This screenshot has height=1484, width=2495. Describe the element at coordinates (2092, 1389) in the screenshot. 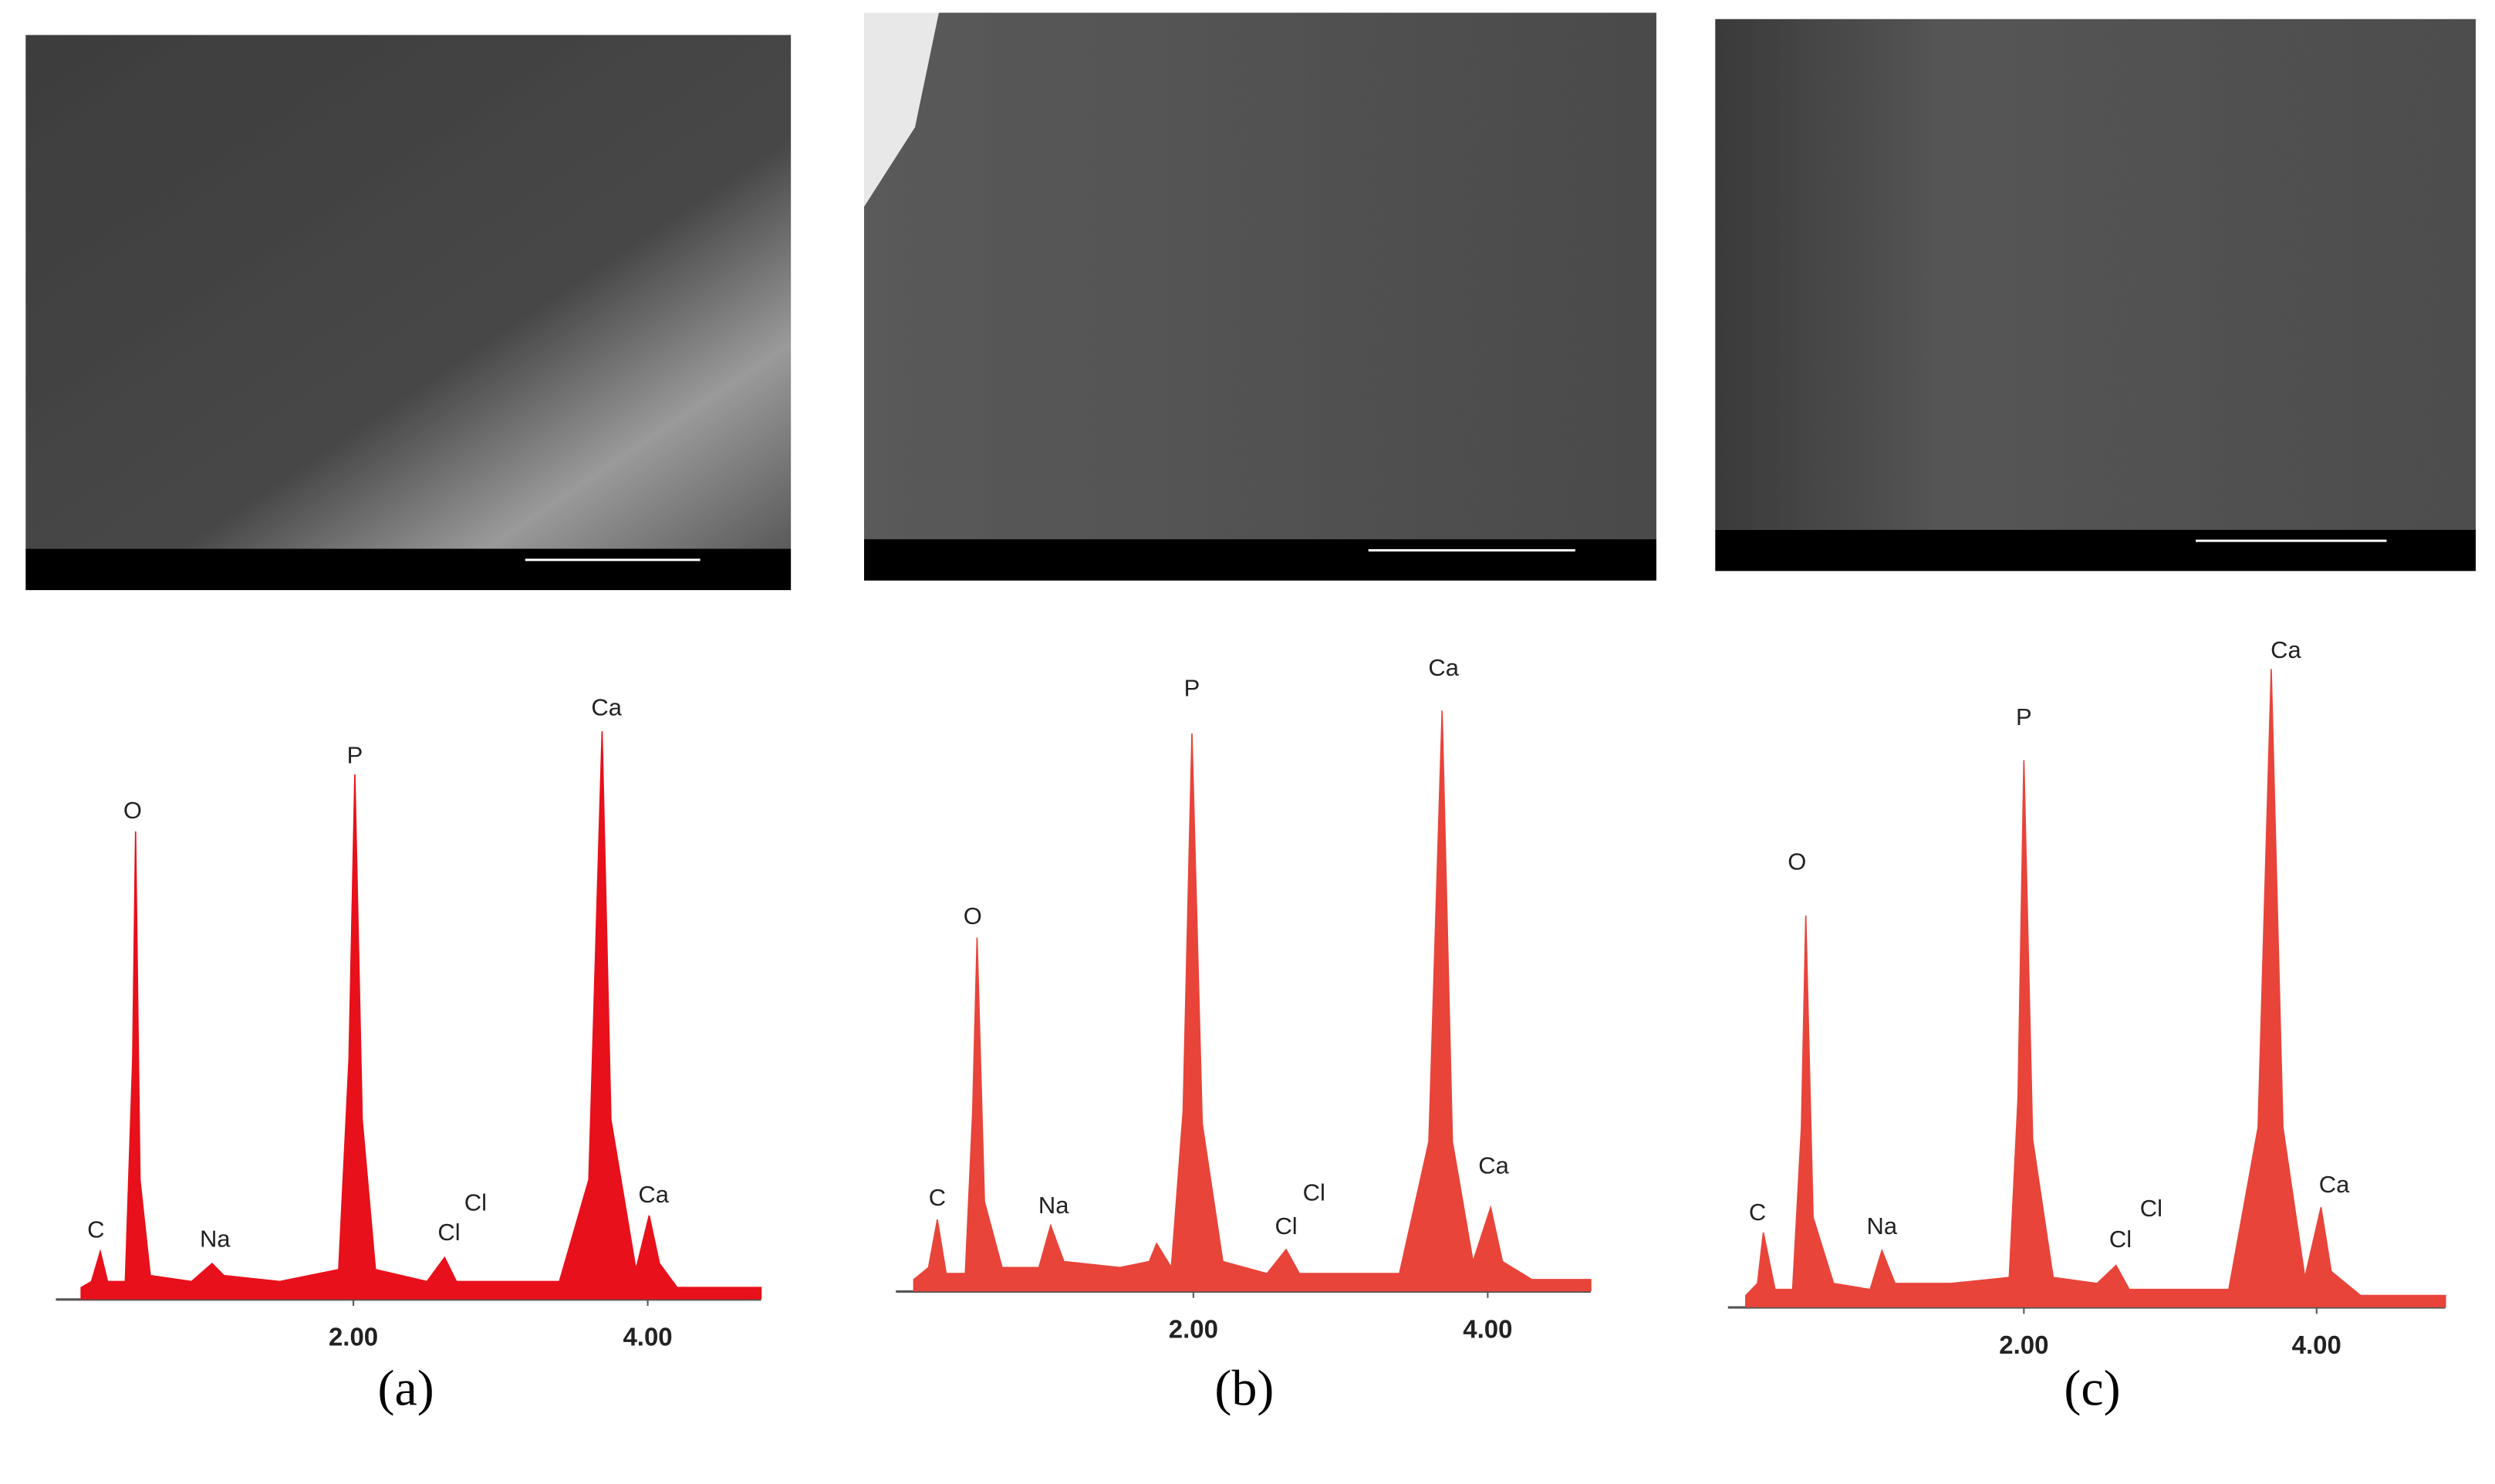

I see `panel-label: (c)` at that location.